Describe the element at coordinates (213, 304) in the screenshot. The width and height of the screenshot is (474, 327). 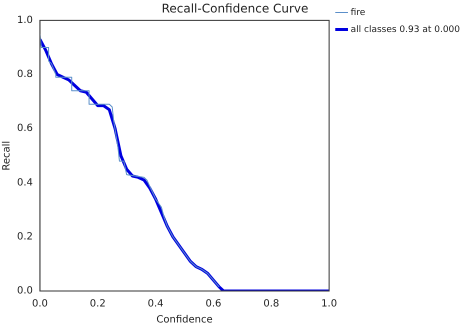
I see `x-tick-label: 0.6` at that location.